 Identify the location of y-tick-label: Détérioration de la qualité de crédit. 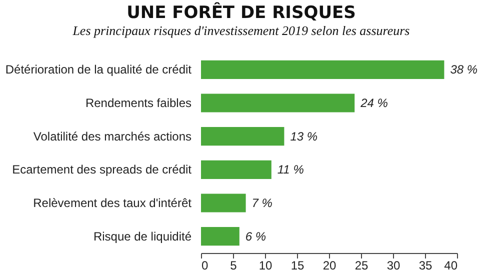
(98, 69).